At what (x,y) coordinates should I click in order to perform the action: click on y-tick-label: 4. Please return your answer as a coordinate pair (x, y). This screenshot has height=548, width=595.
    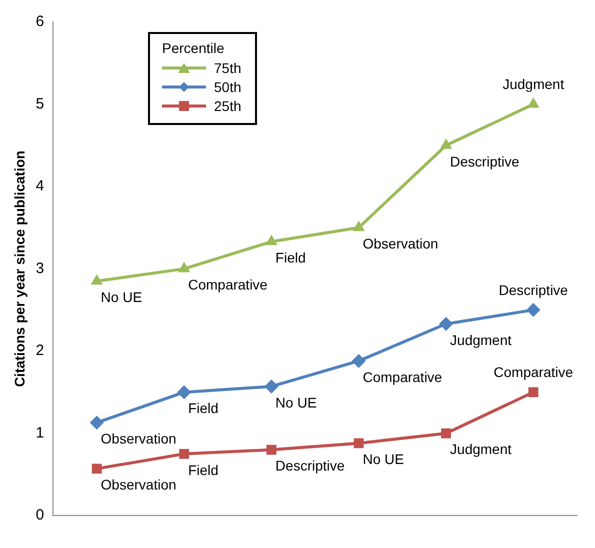
    Looking at the image, I should click on (40, 186).